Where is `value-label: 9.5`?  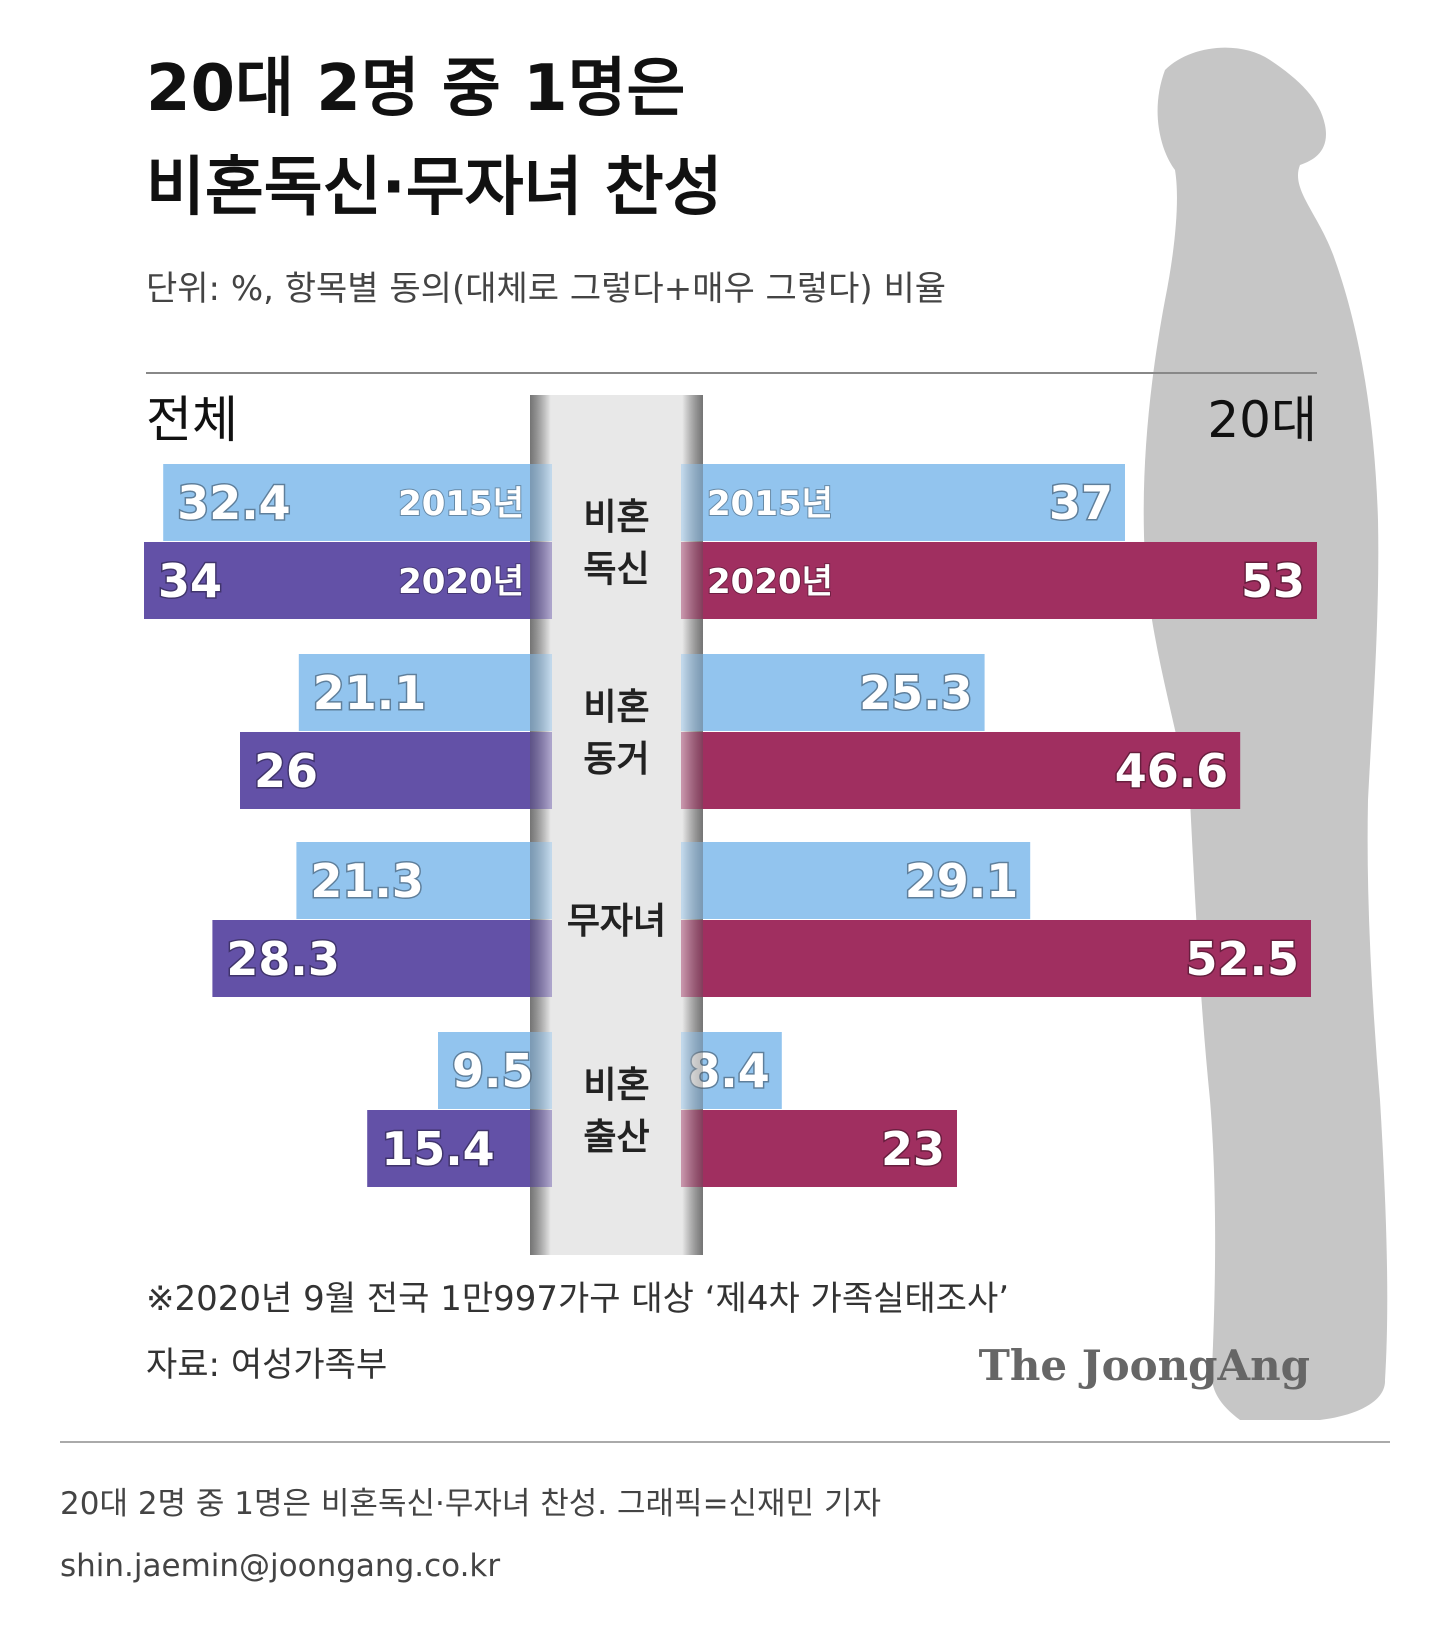
value-label: 9.5 is located at coordinates (493, 1071).